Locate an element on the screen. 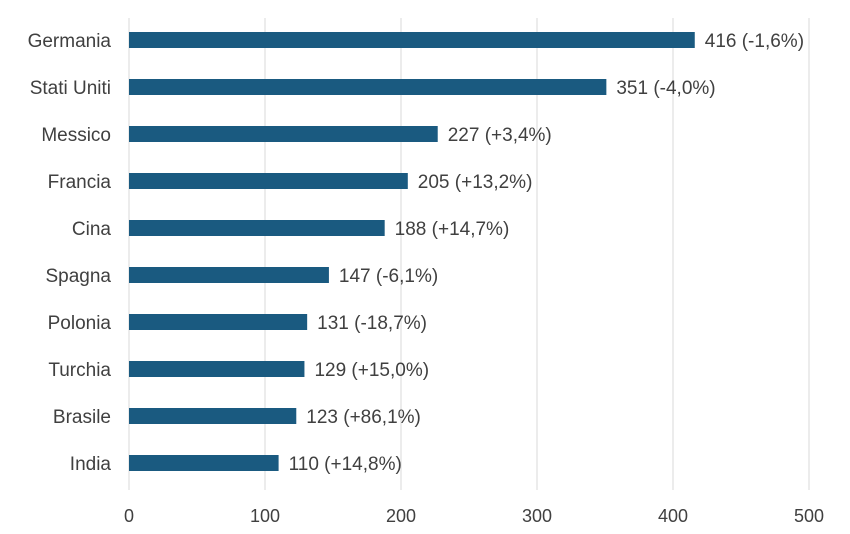 The width and height of the screenshot is (850, 534). category-label-stati-uniti: Stati Uniti is located at coordinates (70, 88).